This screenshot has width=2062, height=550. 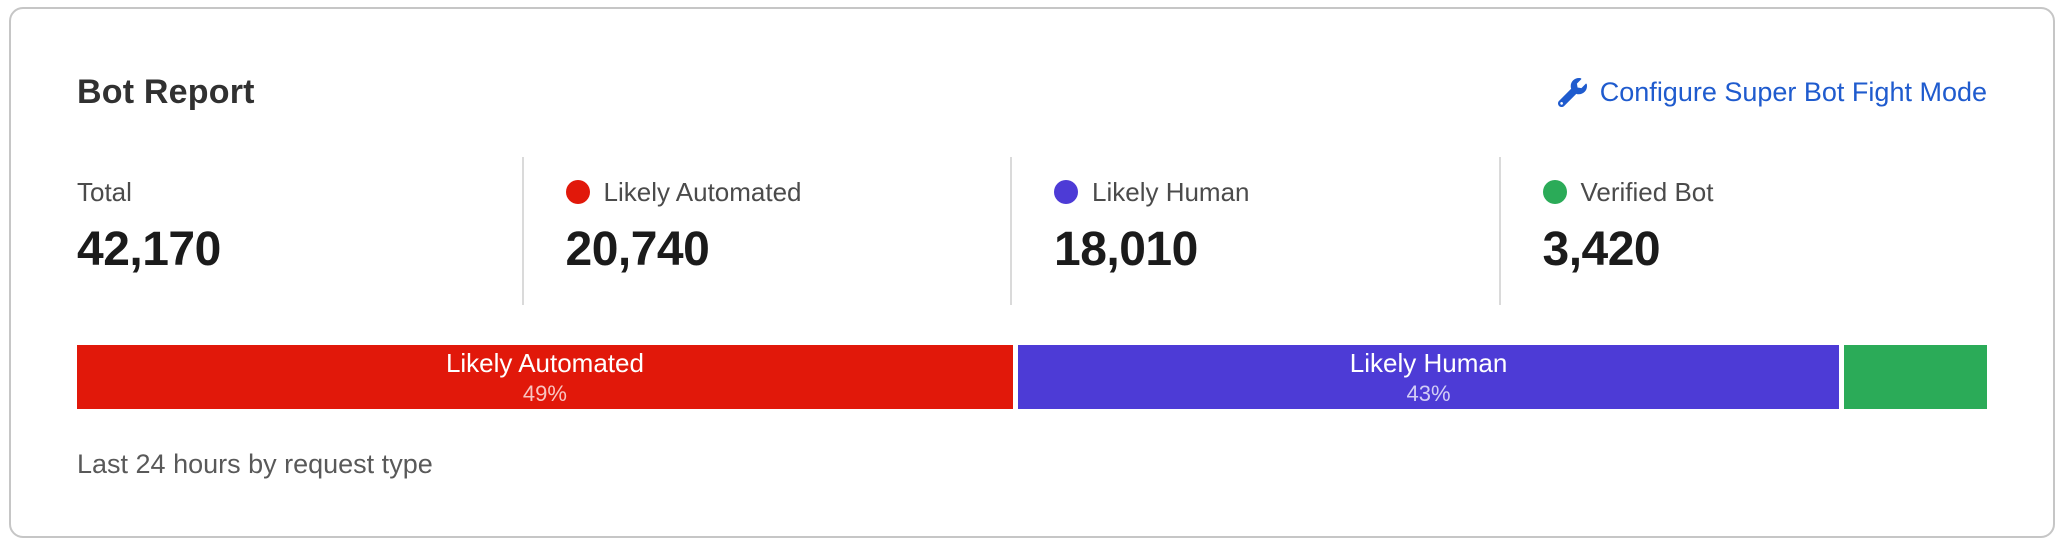 What do you see at coordinates (544, 363) in the screenshot?
I see `segment-label: Likely Automated` at bounding box center [544, 363].